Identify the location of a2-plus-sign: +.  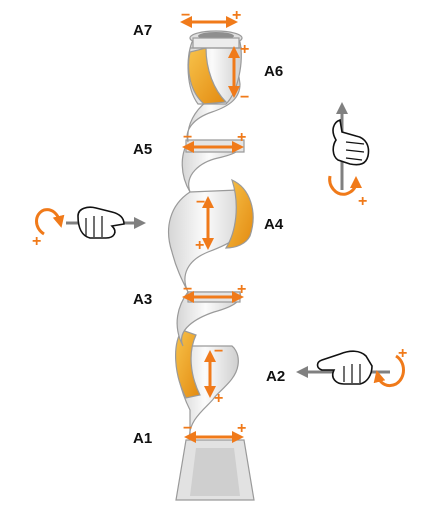
(218, 398).